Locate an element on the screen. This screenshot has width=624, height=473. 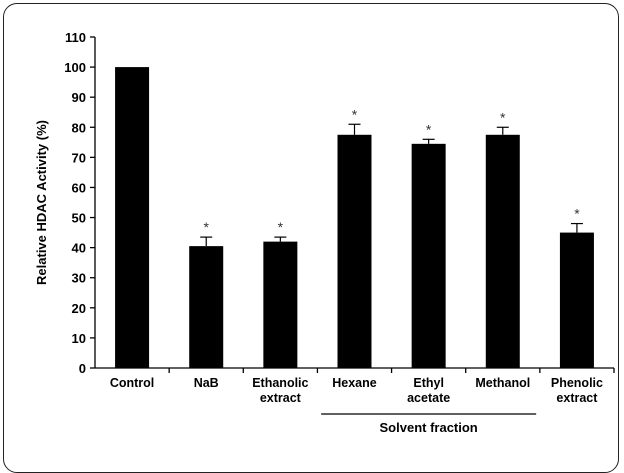
group-label: Solvent fraction is located at coordinates (429, 427).